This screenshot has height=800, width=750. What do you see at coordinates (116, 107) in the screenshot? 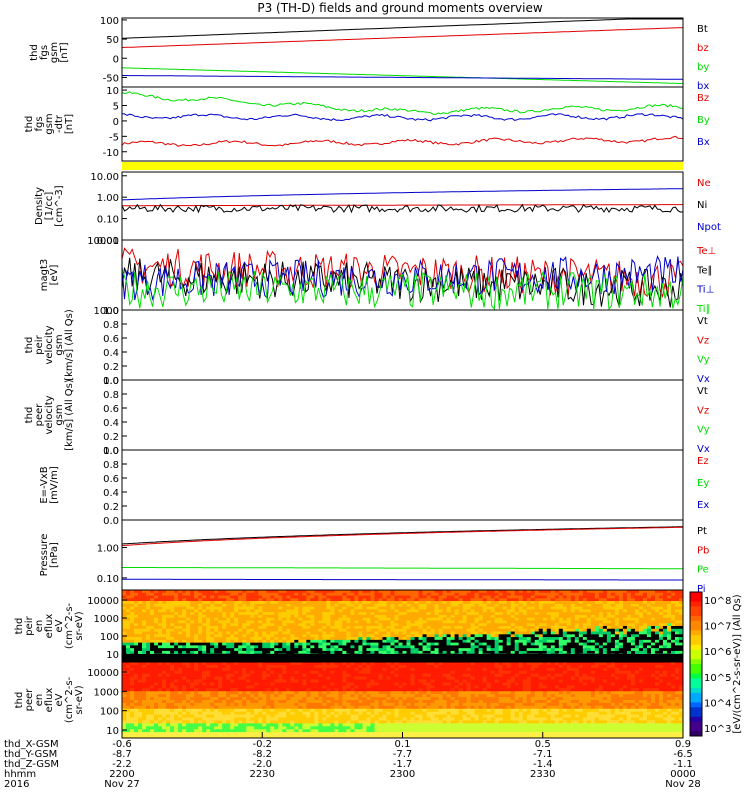
I see `y-tick-label: 5` at bounding box center [116, 107].